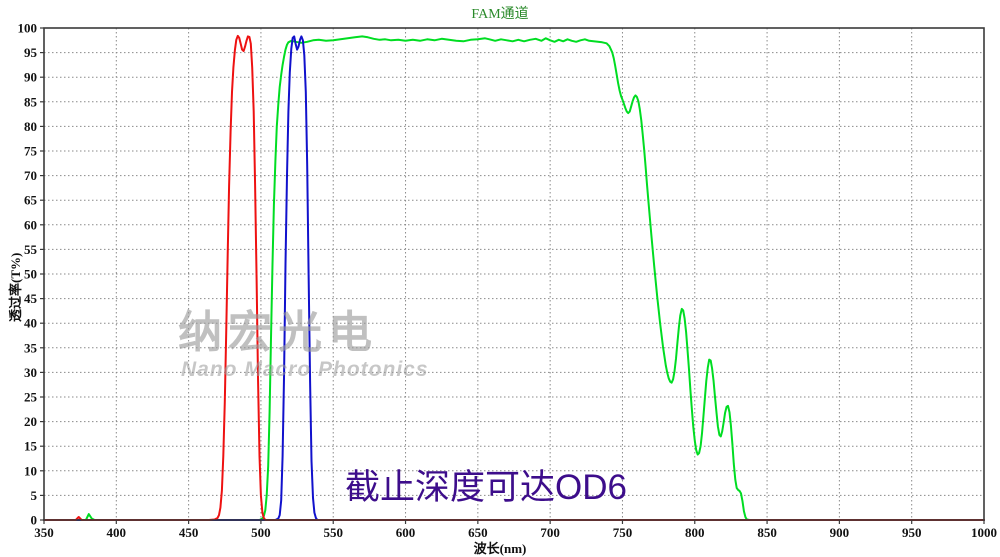 The height and width of the screenshot is (557, 1000). Describe the element at coordinates (34, 495) in the screenshot. I see `y-tick-label: 5` at that location.